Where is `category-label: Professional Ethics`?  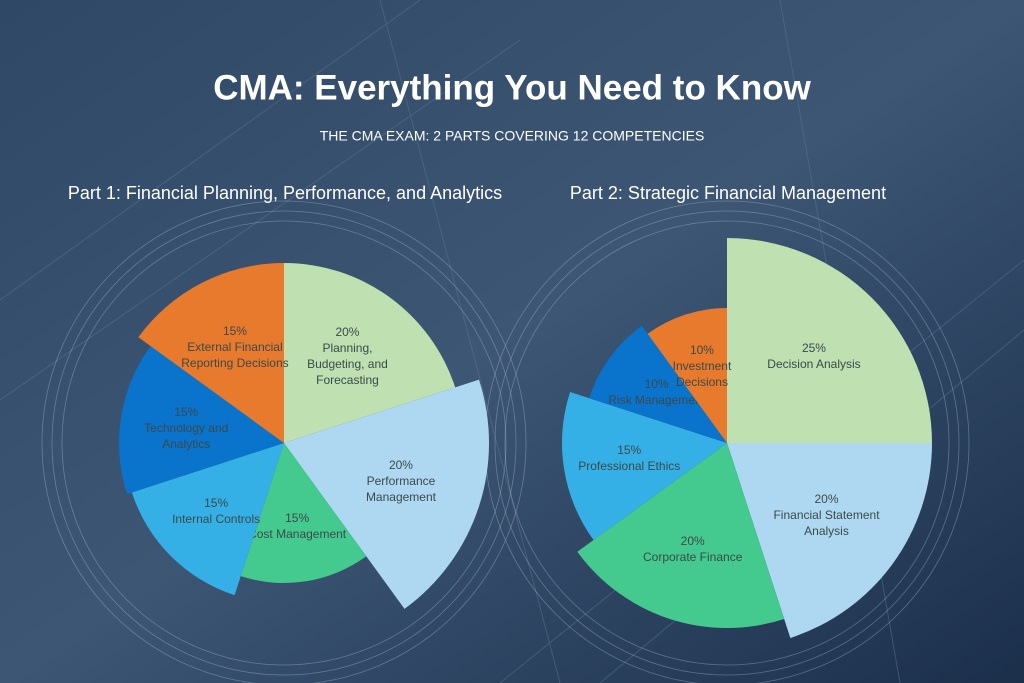
category-label: Professional Ethics is located at coordinates (629, 466).